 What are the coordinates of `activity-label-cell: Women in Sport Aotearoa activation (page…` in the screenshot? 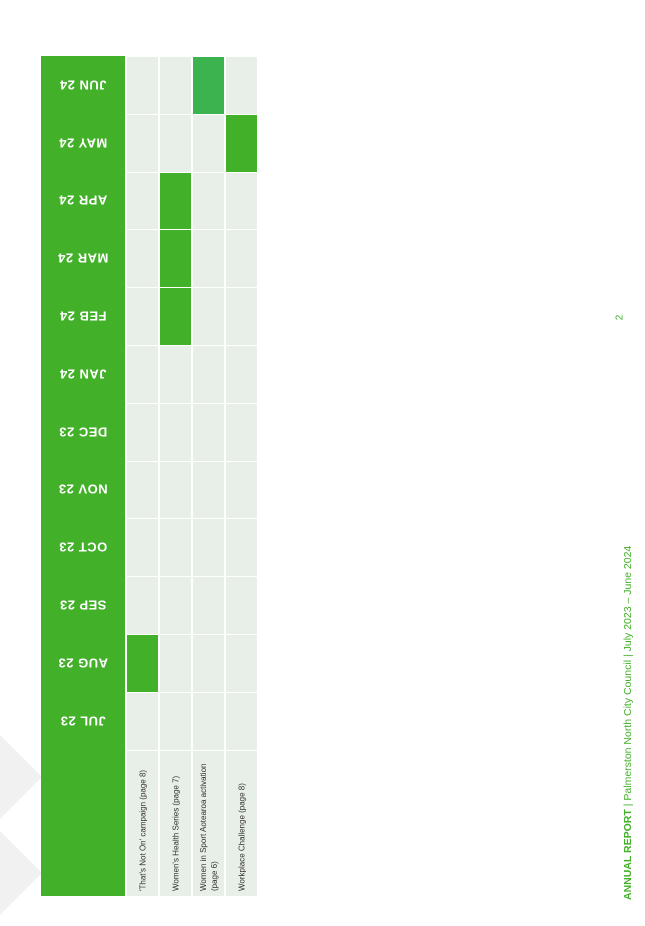 It's located at (207, 822).